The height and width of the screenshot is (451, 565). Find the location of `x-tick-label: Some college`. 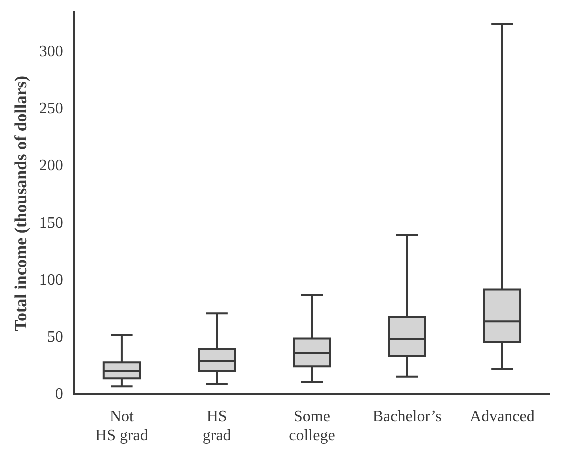

x-tick-label: Some college is located at coordinates (312, 426).